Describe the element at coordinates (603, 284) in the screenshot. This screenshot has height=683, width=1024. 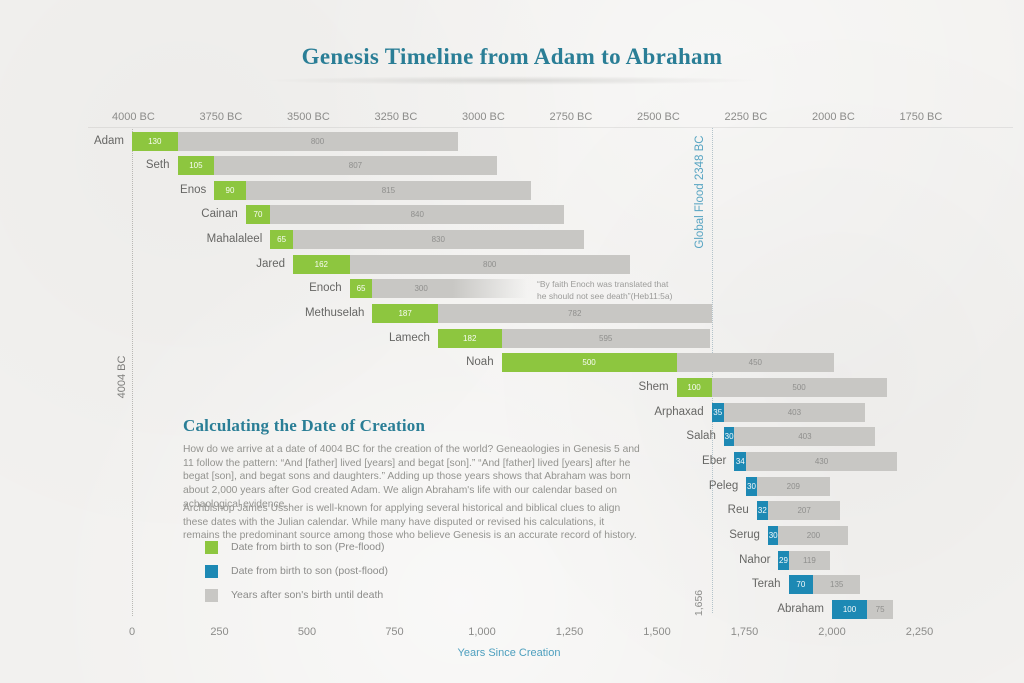
I see `enoch-annotation-line1: “By faith Enoch was translated that` at that location.